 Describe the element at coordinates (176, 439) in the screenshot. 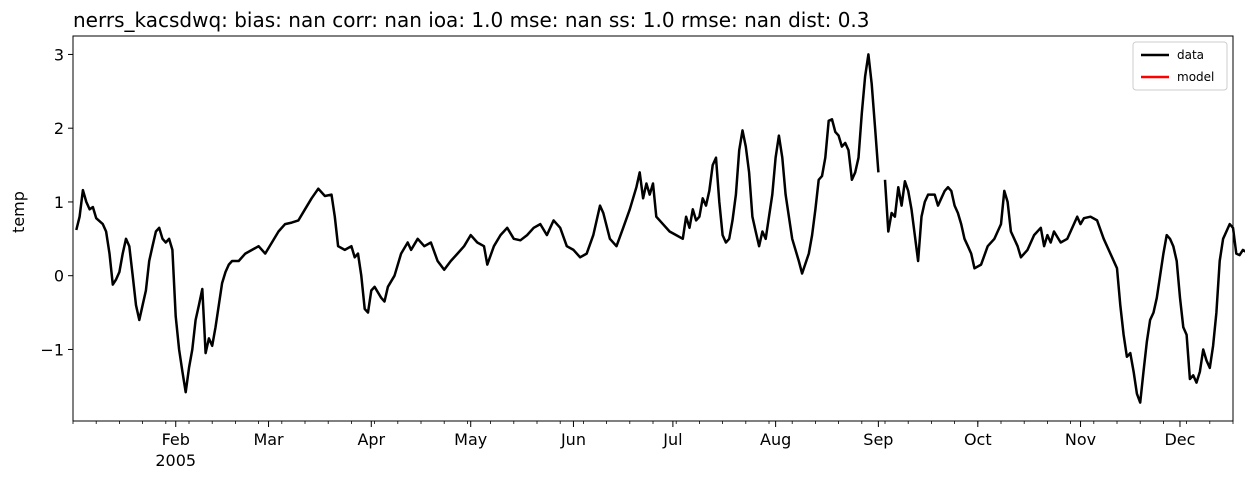

I see `x-tick-label: Feb` at that location.